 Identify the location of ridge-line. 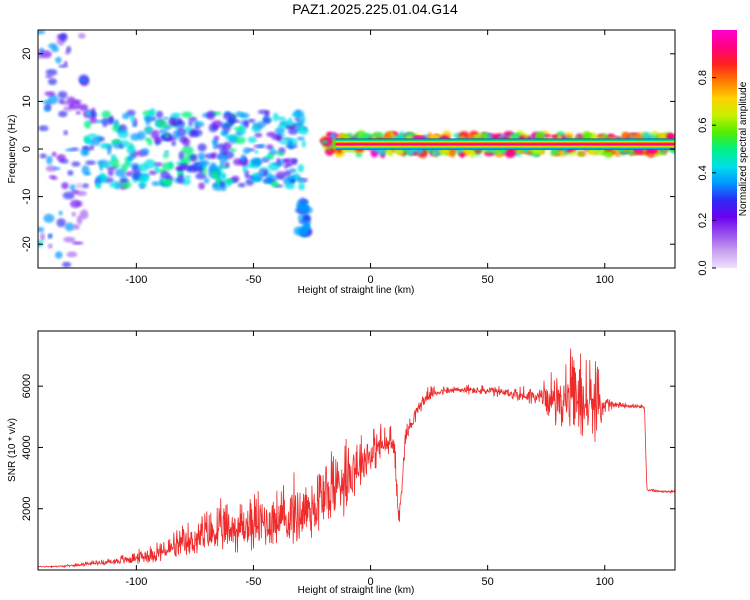
(505, 144).